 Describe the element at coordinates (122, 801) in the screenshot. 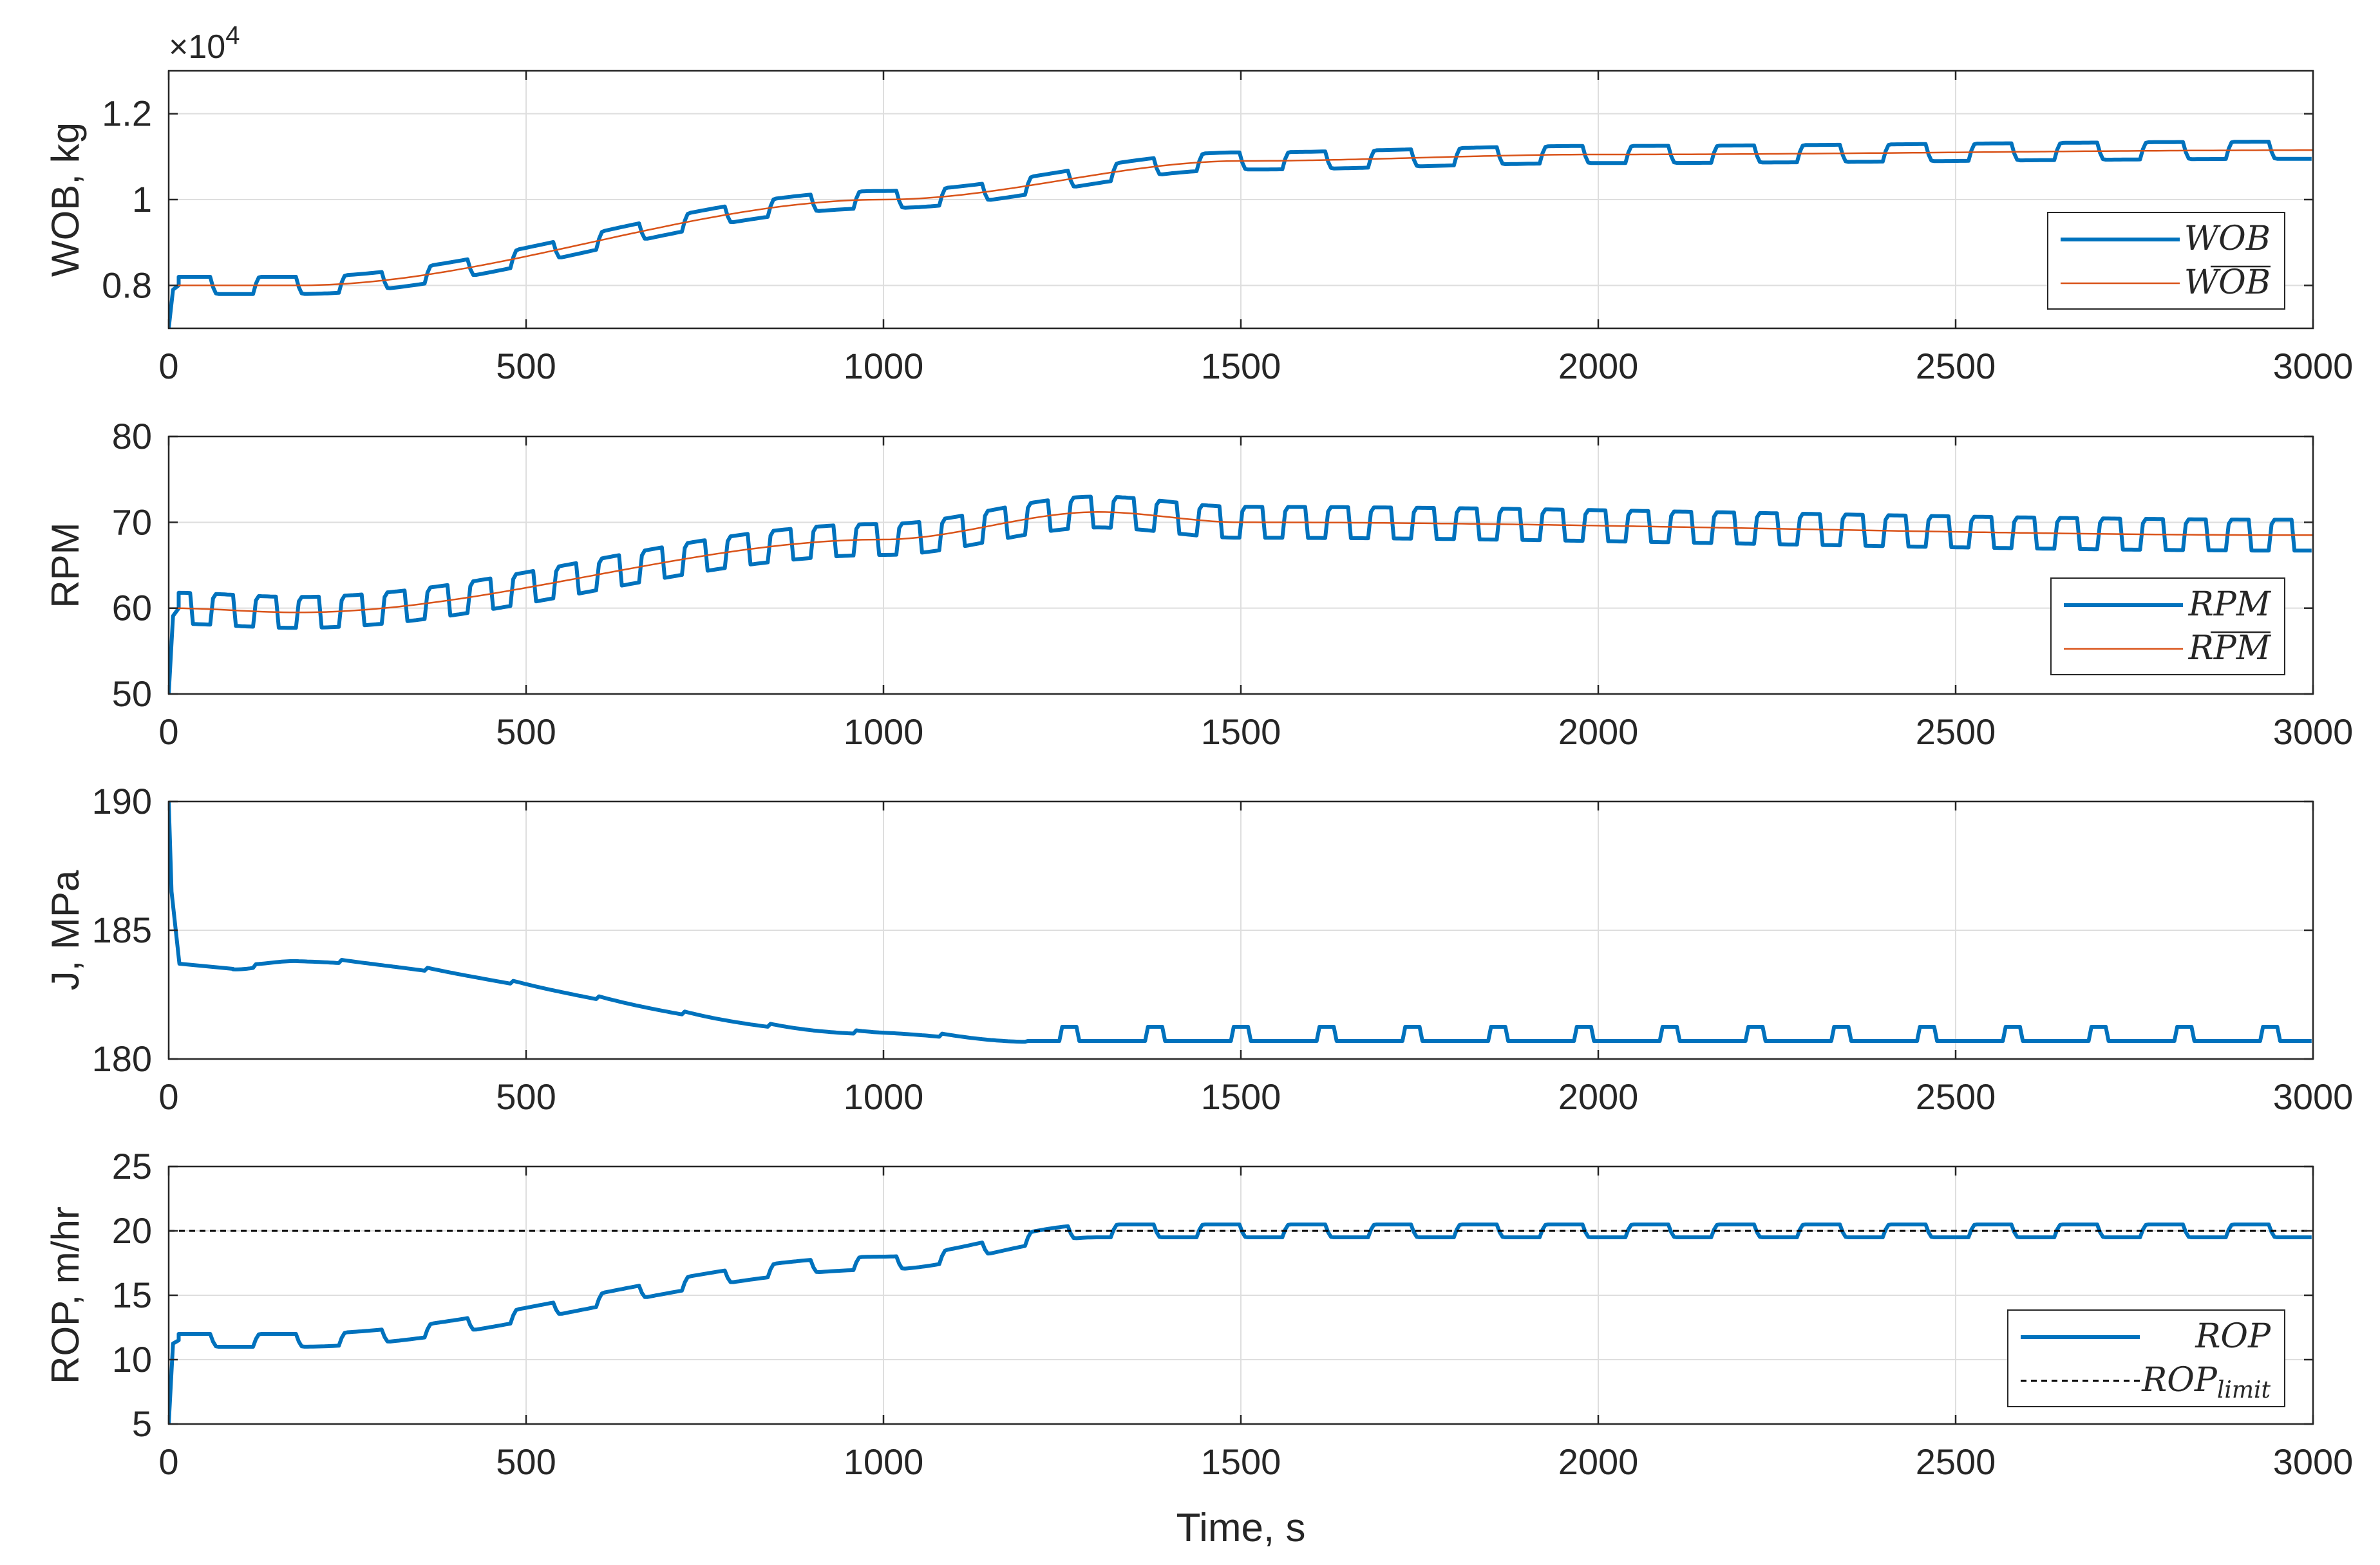

I see `y-tick-label: 190` at that location.